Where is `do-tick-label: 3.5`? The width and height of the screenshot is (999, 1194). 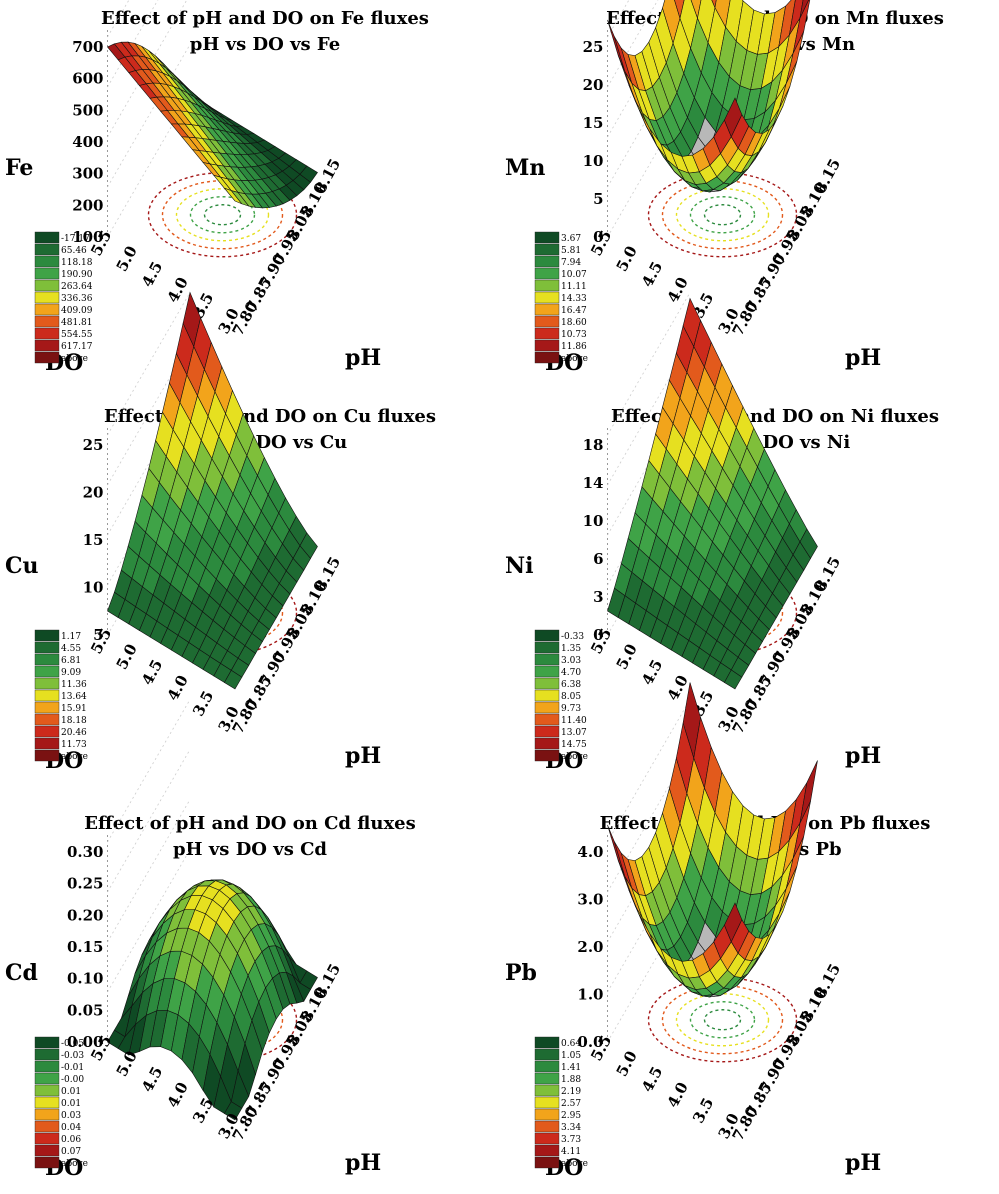 do-tick-label: 3.5 is located at coordinates (703, 1111).